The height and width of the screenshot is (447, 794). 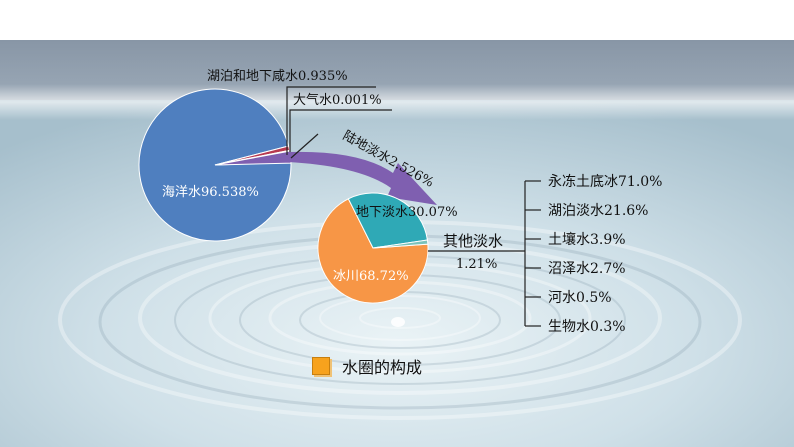 I want to click on freshwater-pie, so click(x=373, y=248).